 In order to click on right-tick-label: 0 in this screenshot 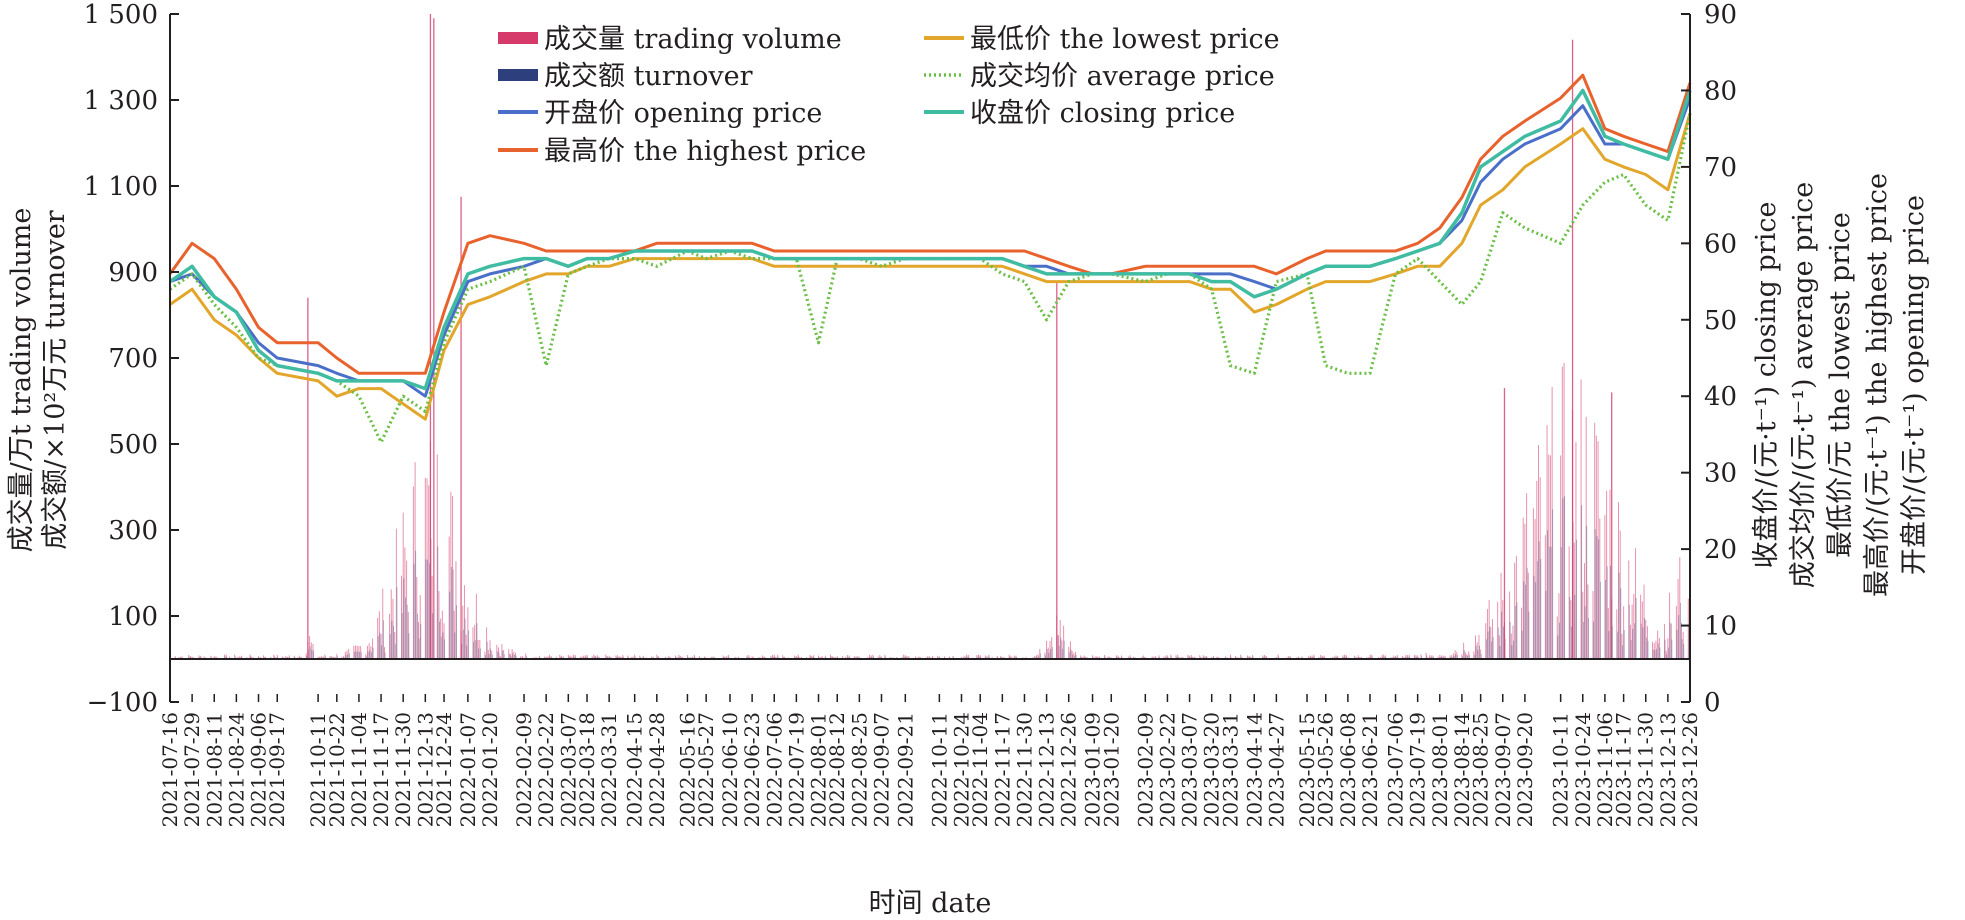, I will do `click(1712, 703)`.